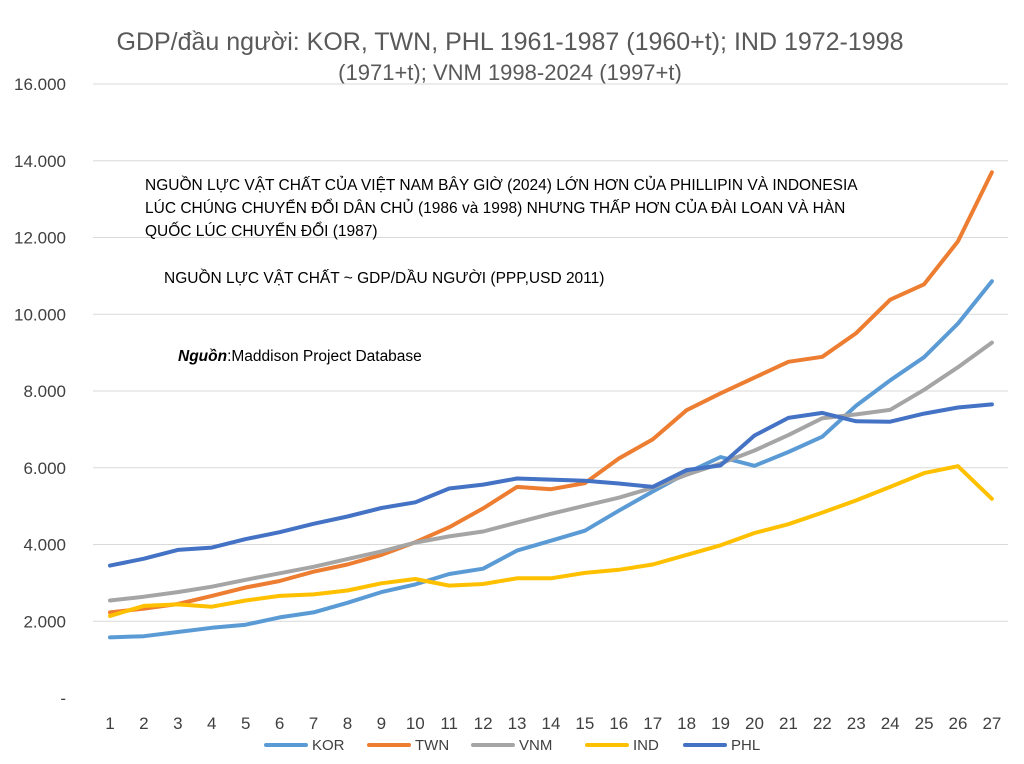 The width and height of the screenshot is (1024, 764). I want to click on x-tick-label: 25, so click(924, 723).